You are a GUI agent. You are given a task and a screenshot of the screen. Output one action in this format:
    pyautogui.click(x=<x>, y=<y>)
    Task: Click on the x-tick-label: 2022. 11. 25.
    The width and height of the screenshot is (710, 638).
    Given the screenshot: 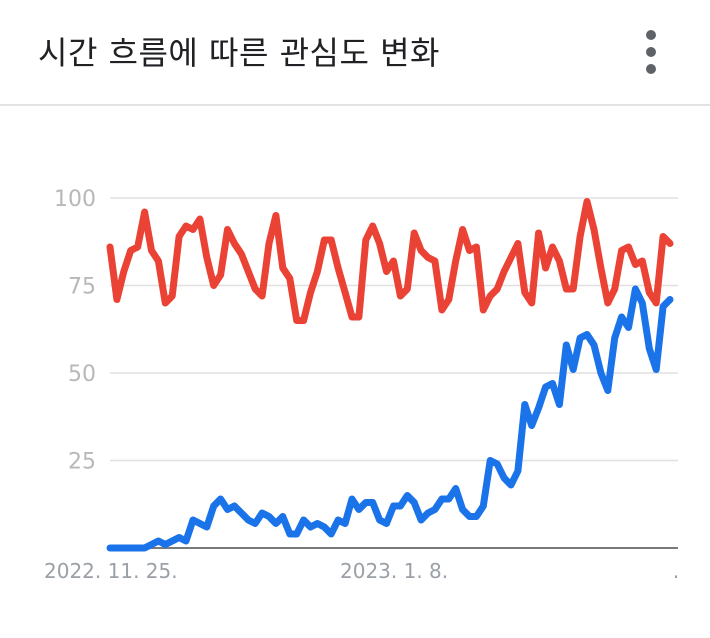 What is the action you would take?
    pyautogui.click(x=111, y=571)
    